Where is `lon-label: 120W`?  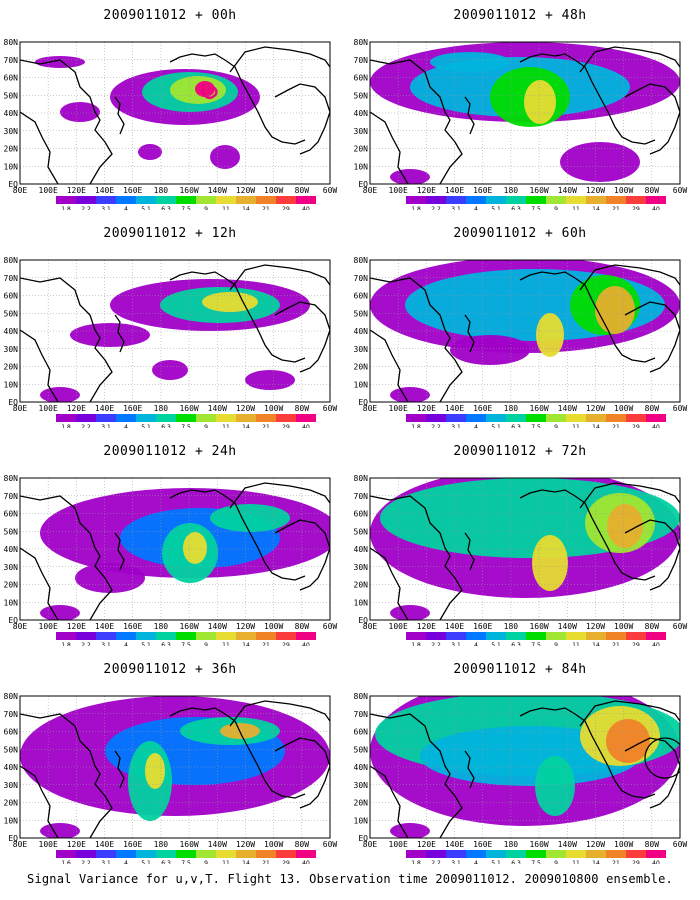
lon-label: 120W is located at coordinates (595, 626).